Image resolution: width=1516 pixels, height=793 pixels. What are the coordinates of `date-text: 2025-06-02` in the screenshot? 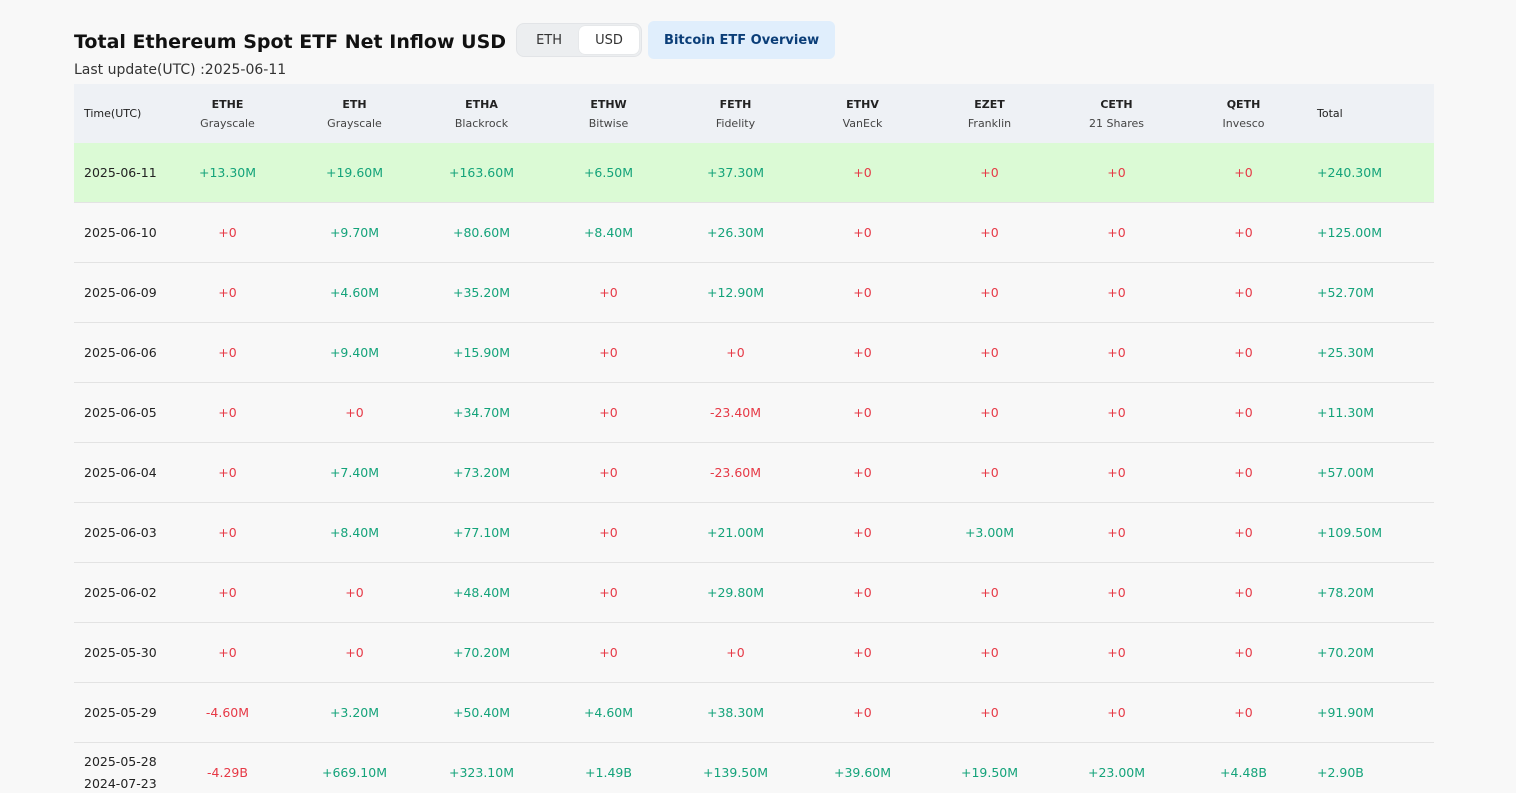 It's located at (120, 592).